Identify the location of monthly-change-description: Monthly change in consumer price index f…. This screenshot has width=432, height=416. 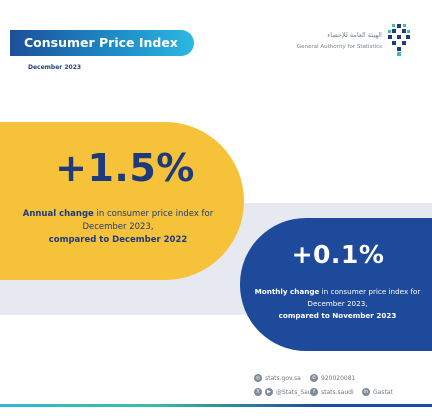
(337, 304).